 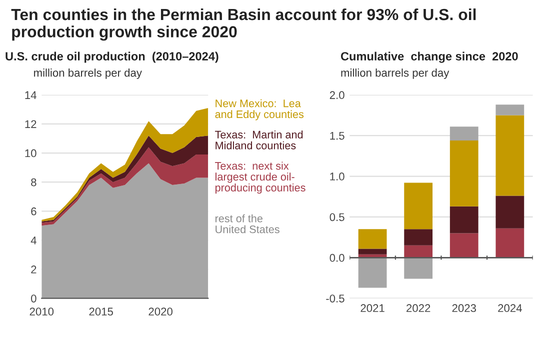 I want to click on x-tick-label: 2021, so click(x=372, y=308).